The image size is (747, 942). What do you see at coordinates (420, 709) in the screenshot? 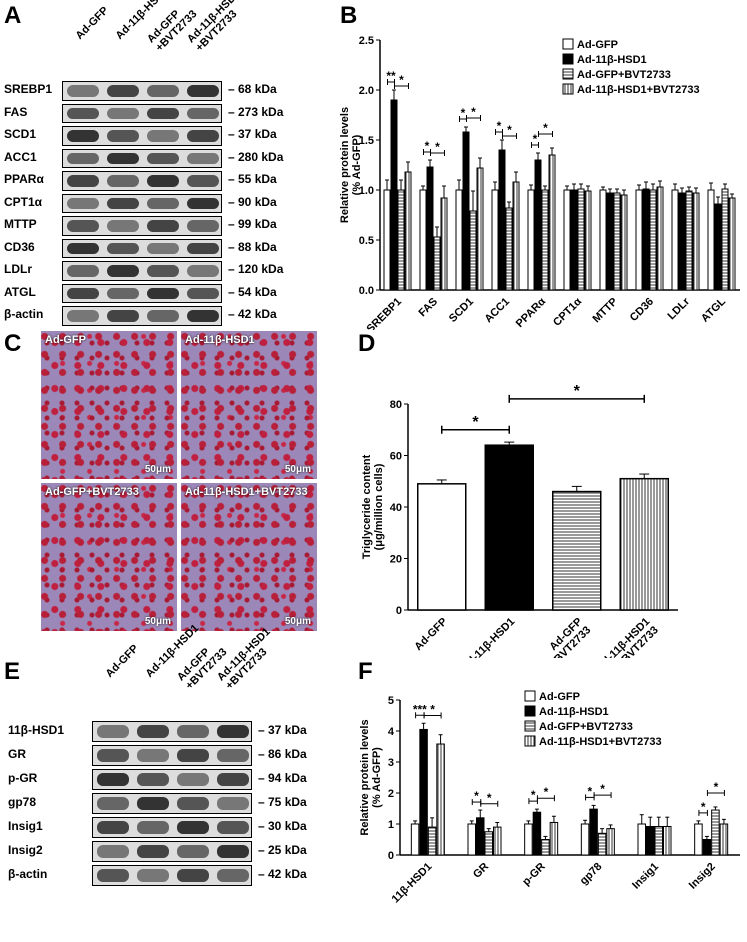
I see `sig-star: ***` at bounding box center [420, 709].